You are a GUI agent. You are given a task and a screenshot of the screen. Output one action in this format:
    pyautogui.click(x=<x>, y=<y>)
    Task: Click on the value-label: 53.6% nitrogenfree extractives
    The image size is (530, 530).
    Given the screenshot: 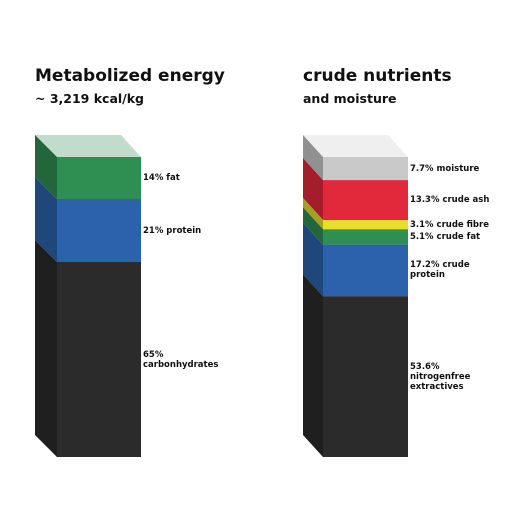 What is the action you would take?
    pyautogui.click(x=440, y=376)
    